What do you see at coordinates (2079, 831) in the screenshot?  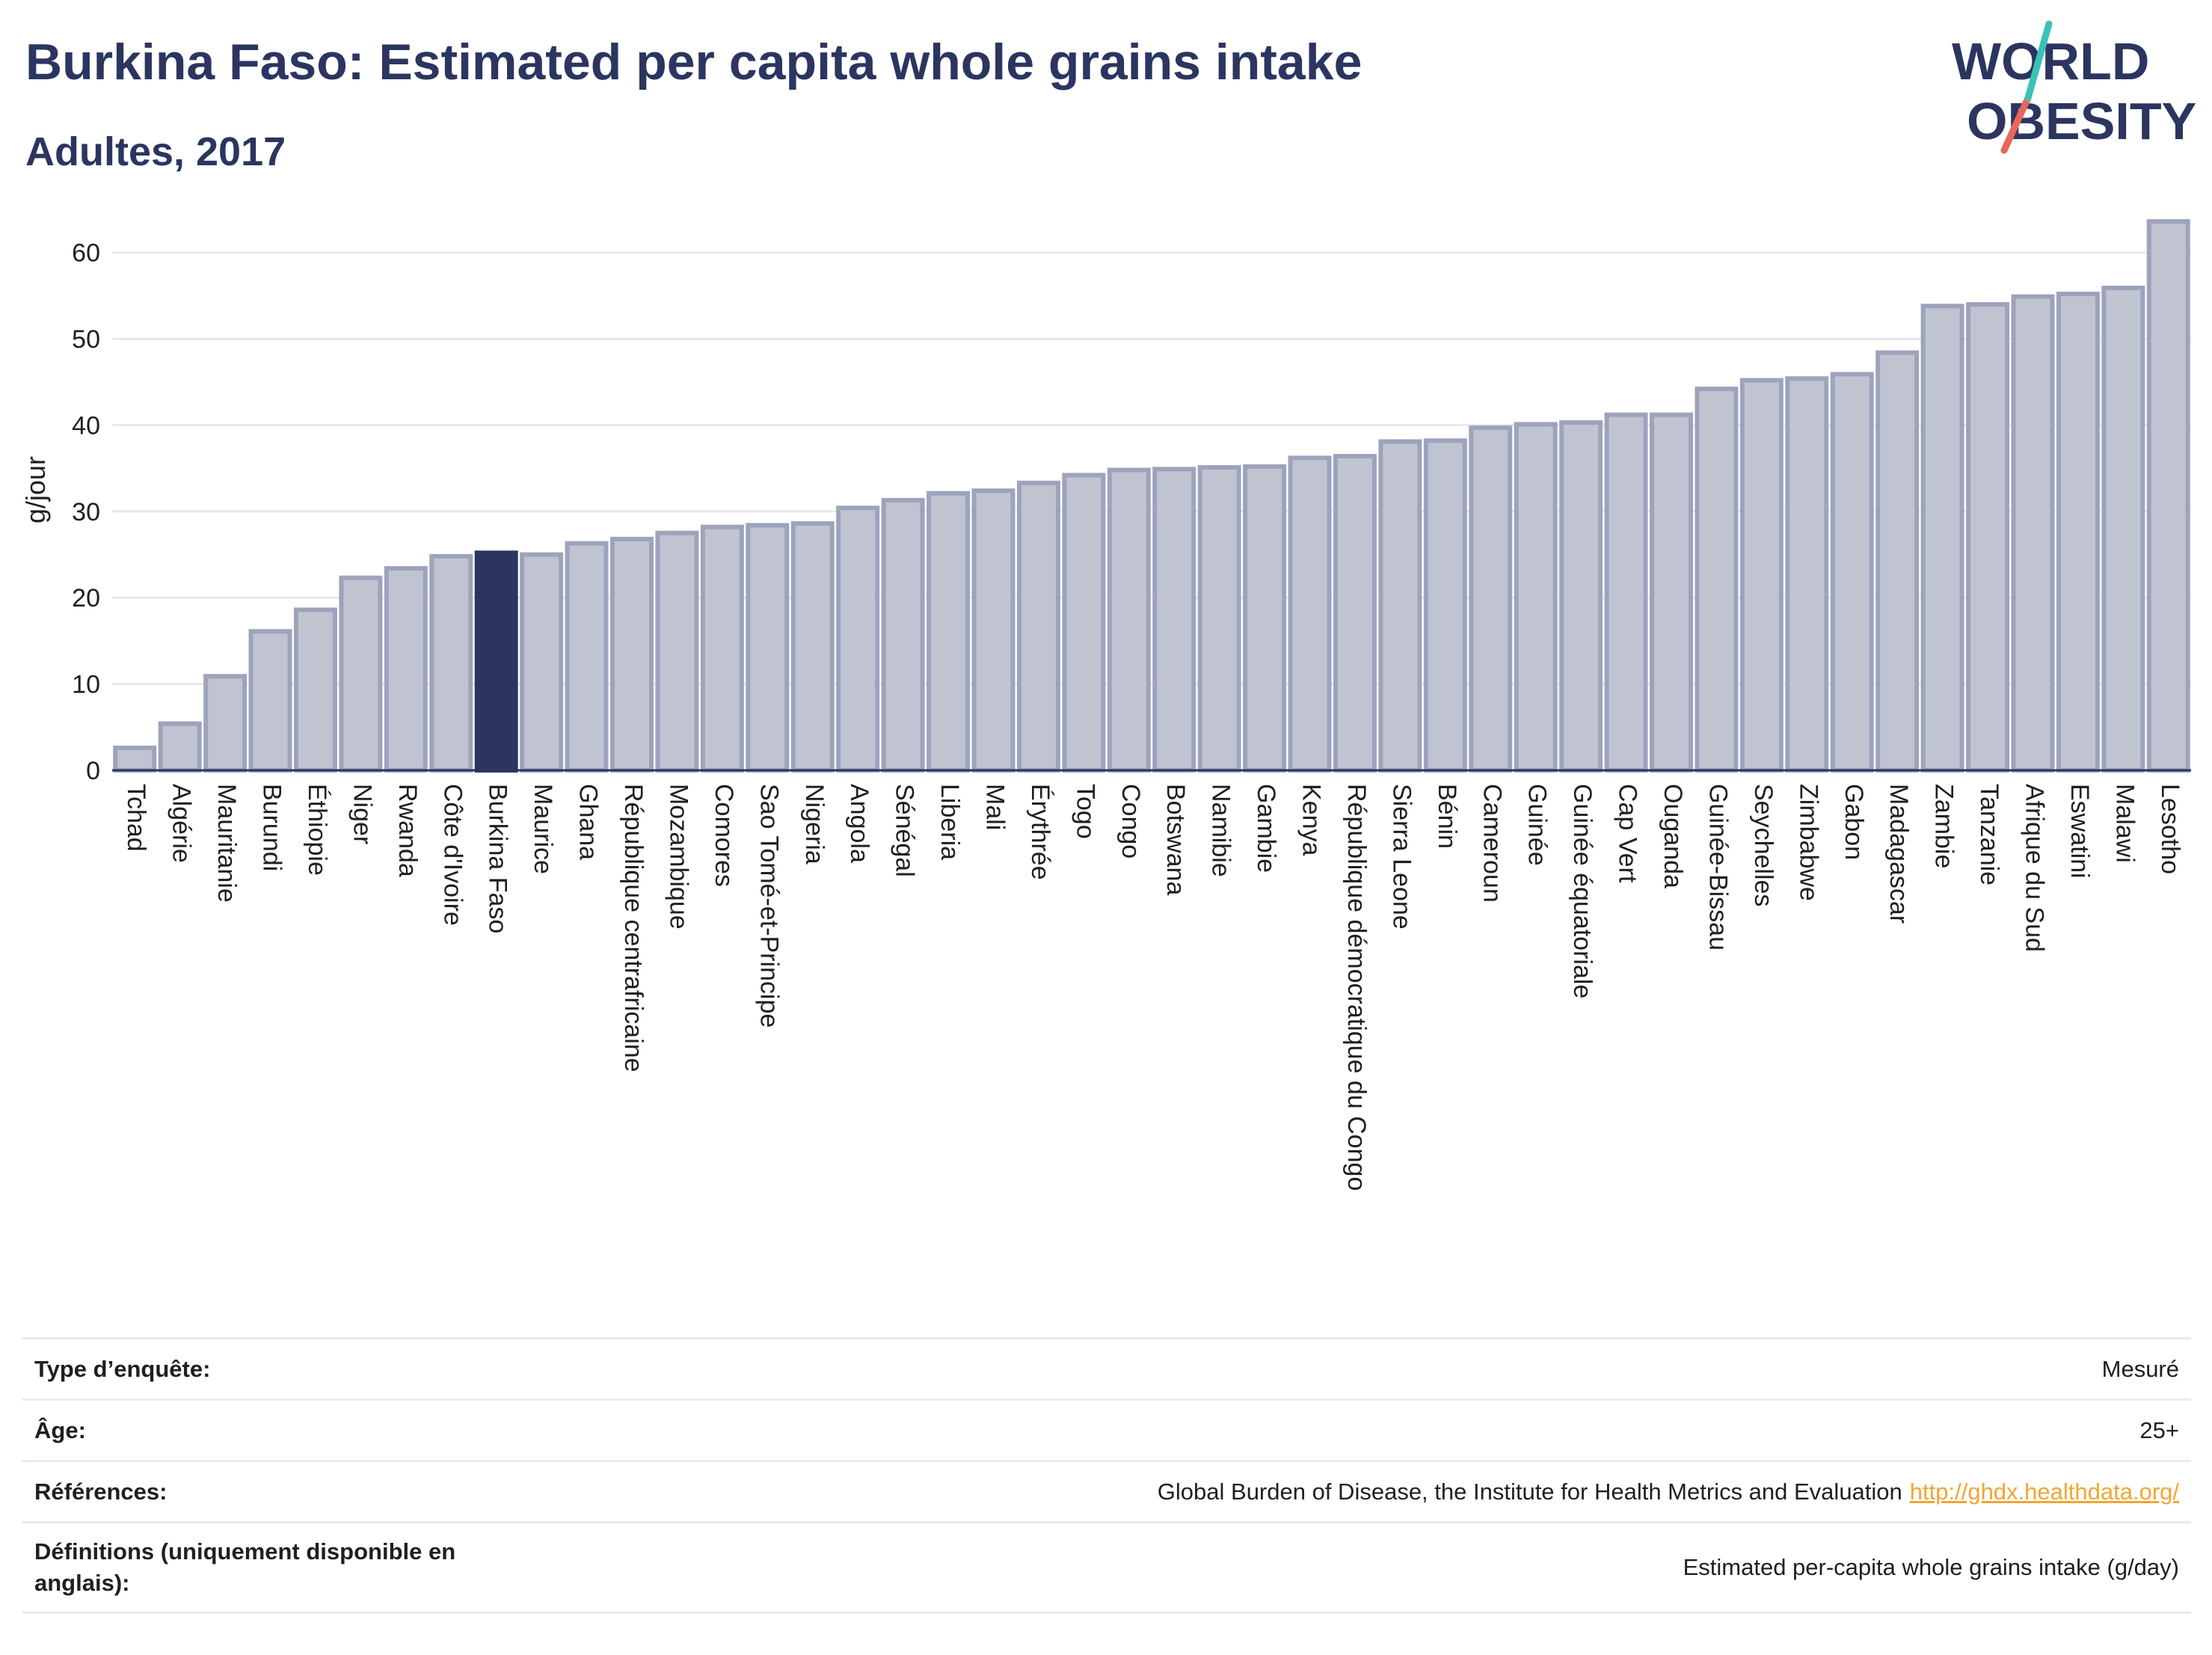 I see `x-tick-label: Eswatini` at bounding box center [2079, 831].